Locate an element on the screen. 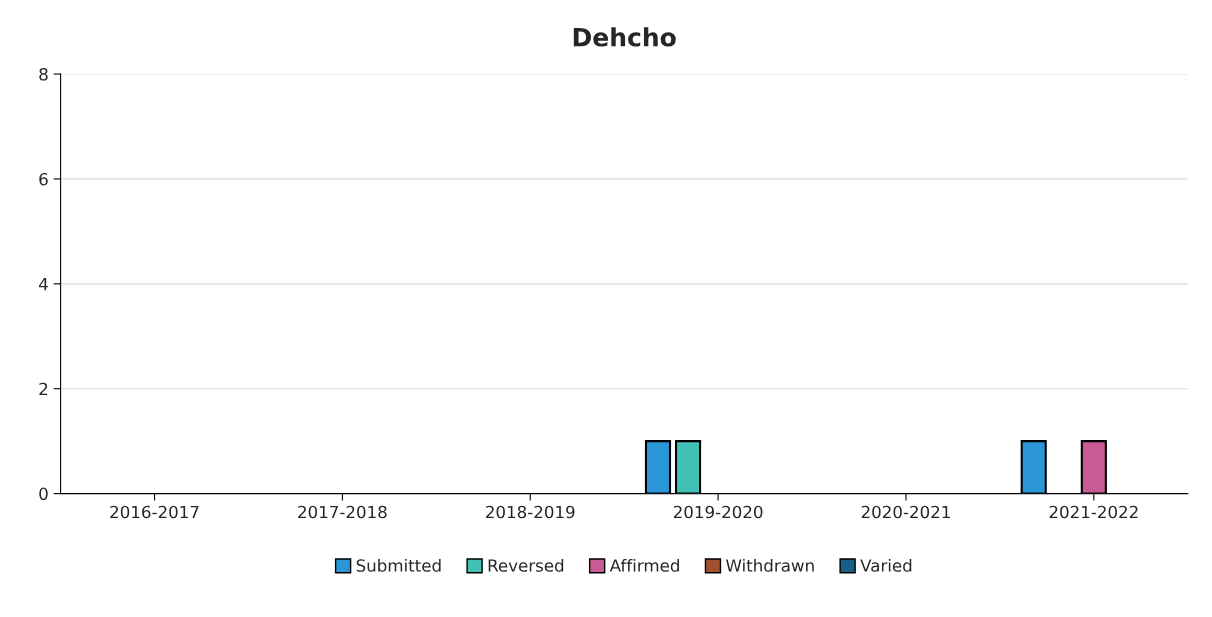 Image resolution: width=1212 pixels, height=617 pixels. legend-label: Varied is located at coordinates (886, 565).